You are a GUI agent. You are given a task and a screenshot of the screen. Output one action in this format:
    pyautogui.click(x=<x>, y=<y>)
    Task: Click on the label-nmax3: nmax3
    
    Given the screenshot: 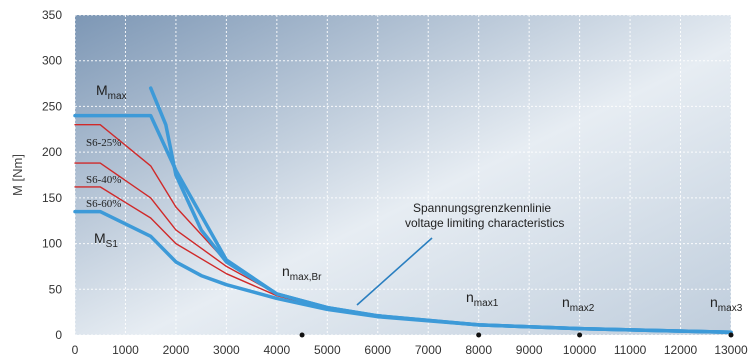 What is the action you would take?
    pyautogui.click(x=726, y=304)
    